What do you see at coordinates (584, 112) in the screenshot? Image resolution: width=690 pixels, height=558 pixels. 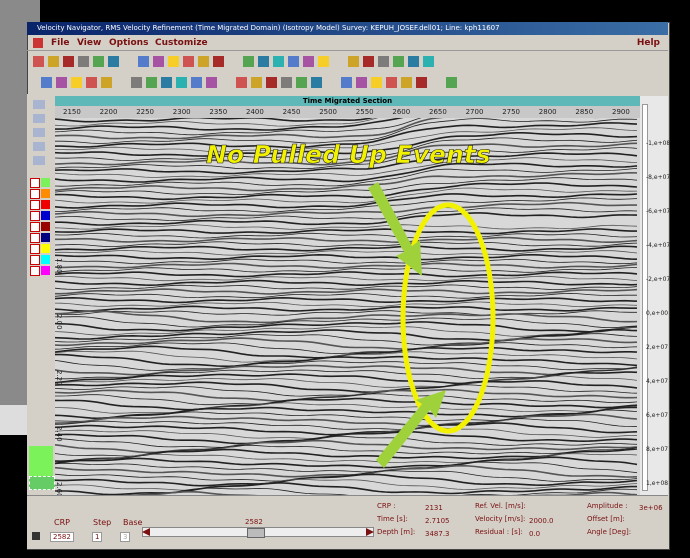 I see `x-tick-label: 2850` at bounding box center [584, 112].